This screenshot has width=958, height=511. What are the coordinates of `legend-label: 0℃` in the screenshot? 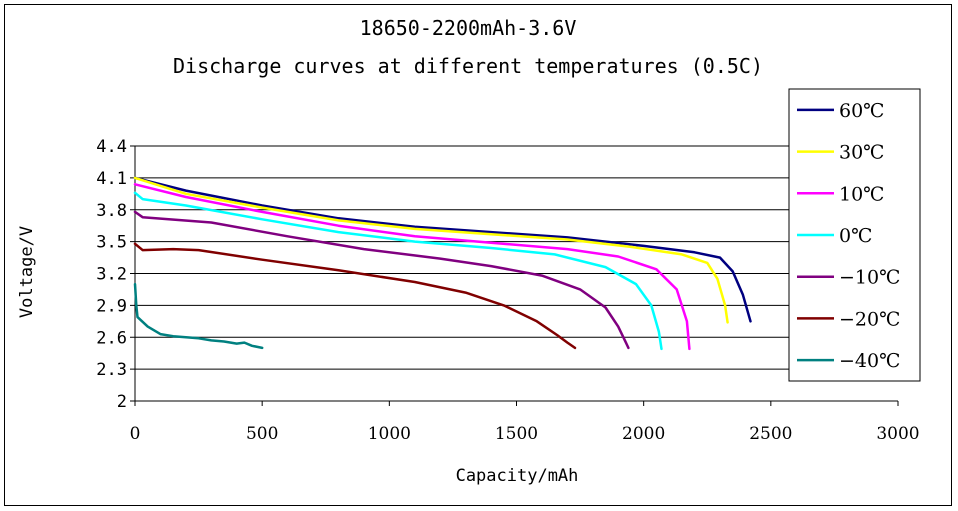 It's located at (855, 236).